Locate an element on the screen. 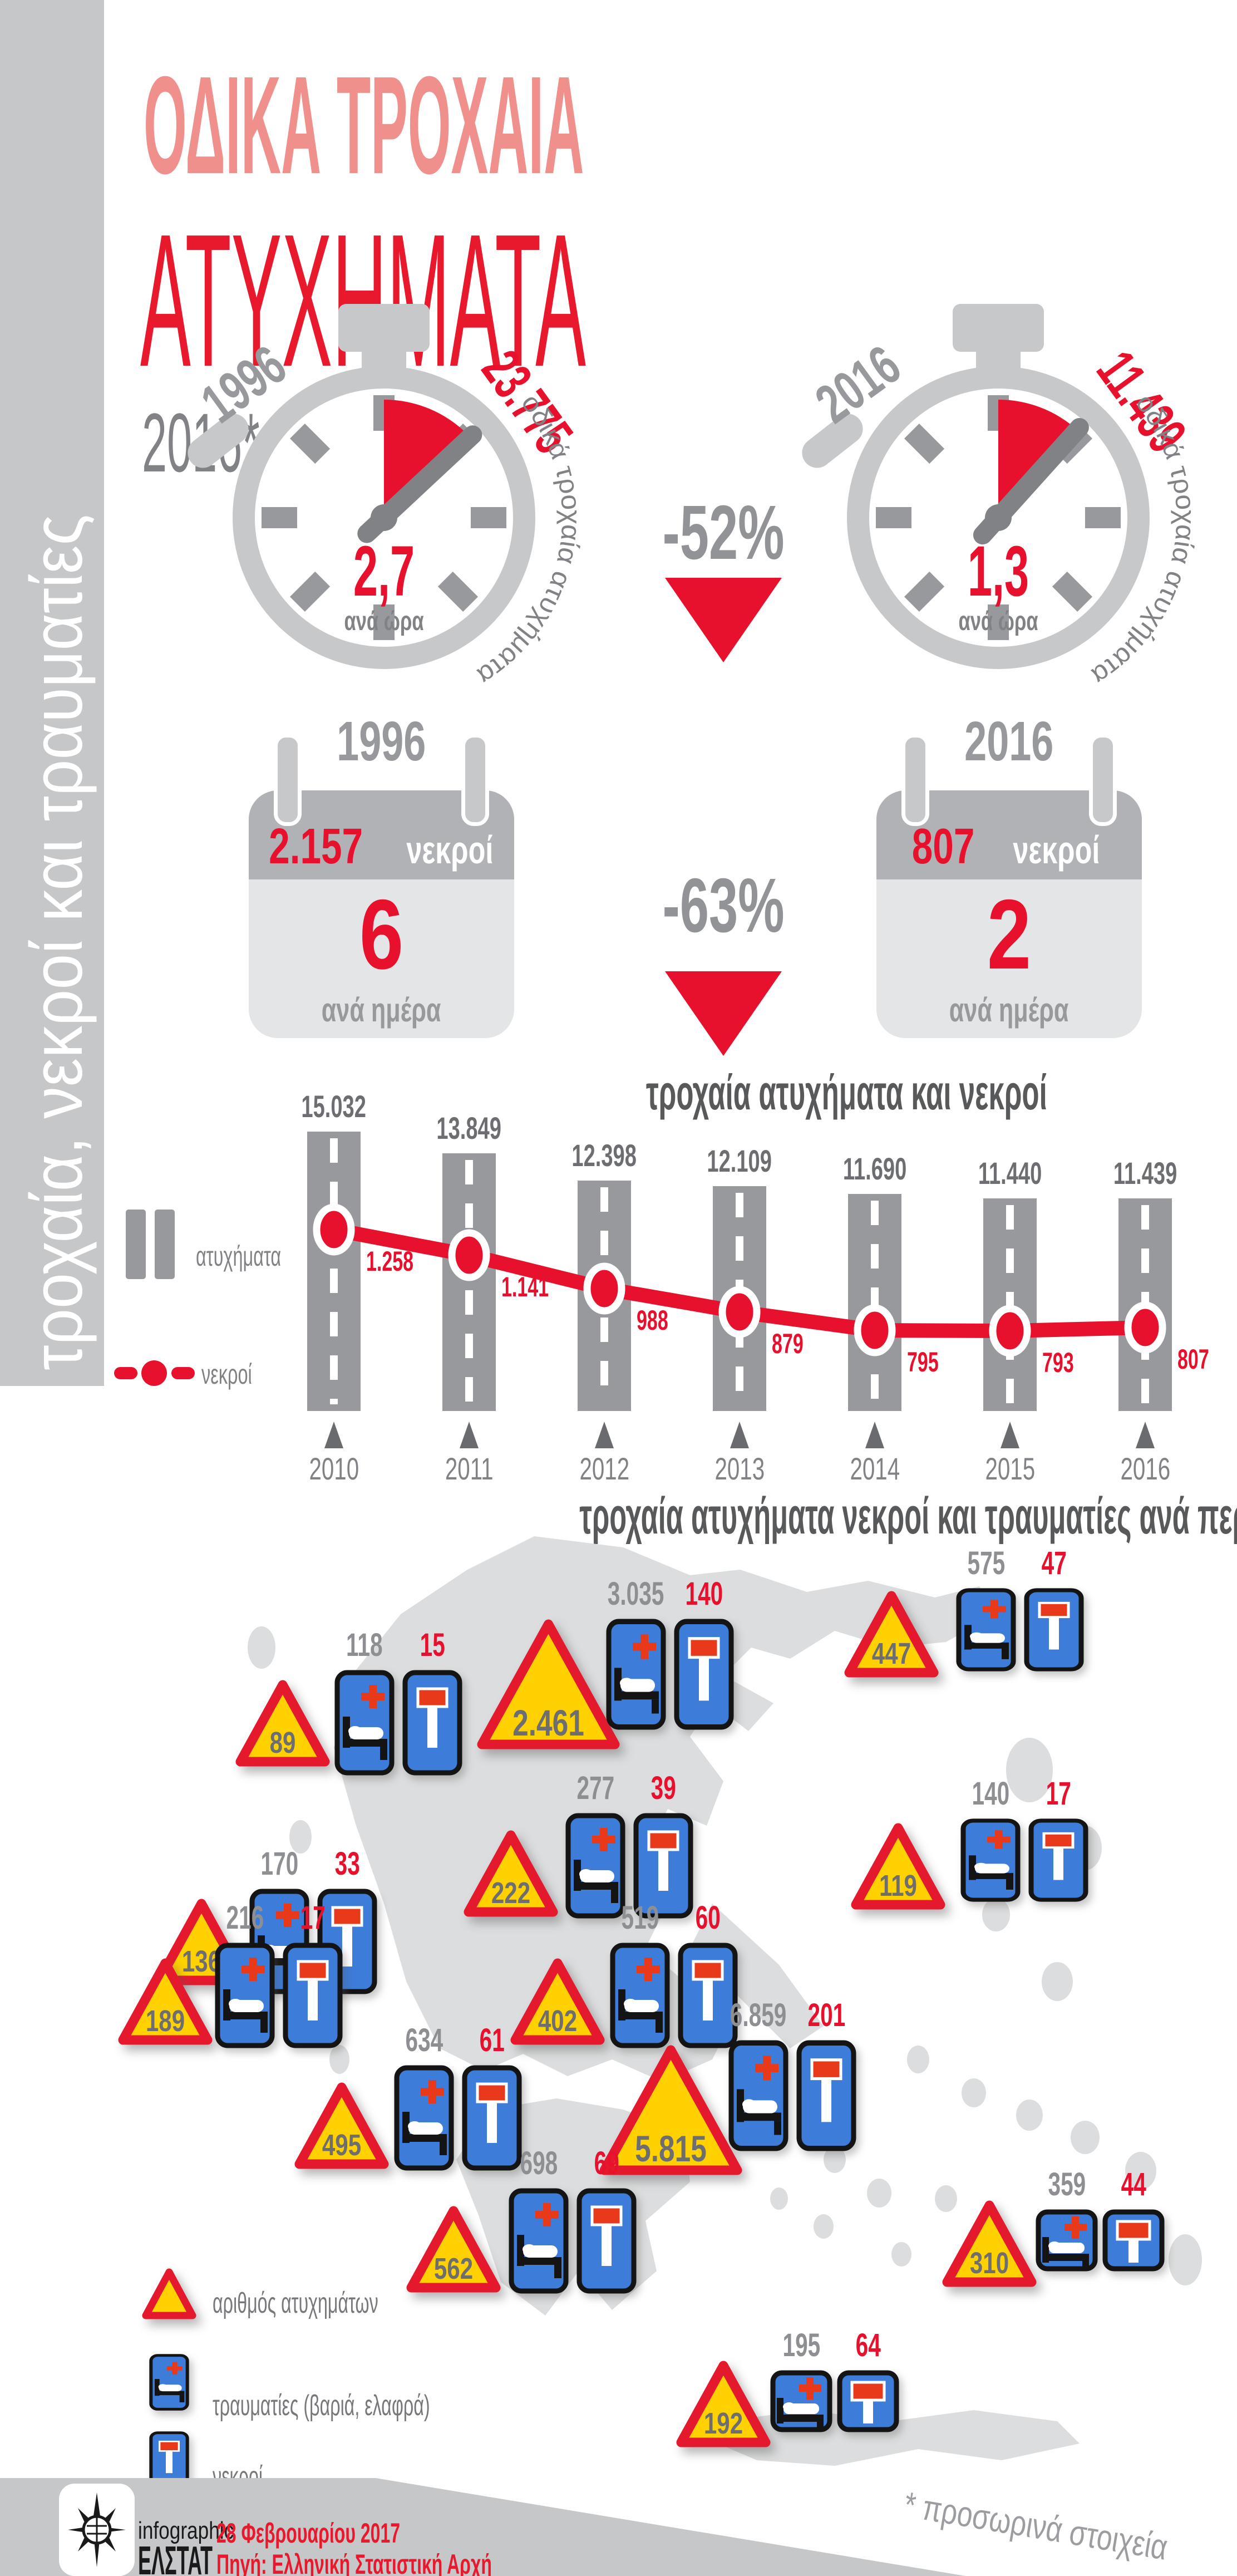 The image size is (1237, 2576). injured-count-label: 140 is located at coordinates (991, 1794).